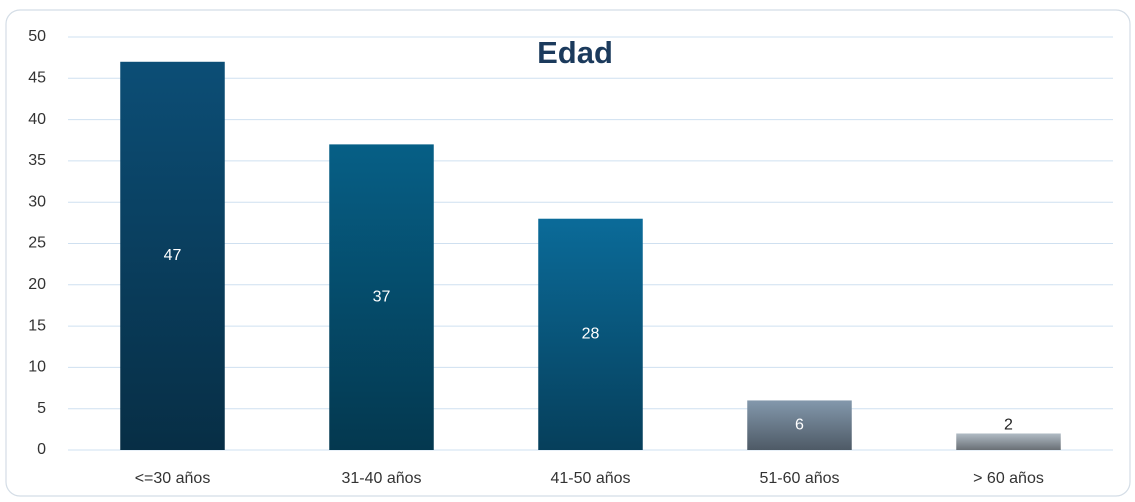  What do you see at coordinates (575, 52) in the screenshot?
I see `chart-title: Edad` at bounding box center [575, 52].